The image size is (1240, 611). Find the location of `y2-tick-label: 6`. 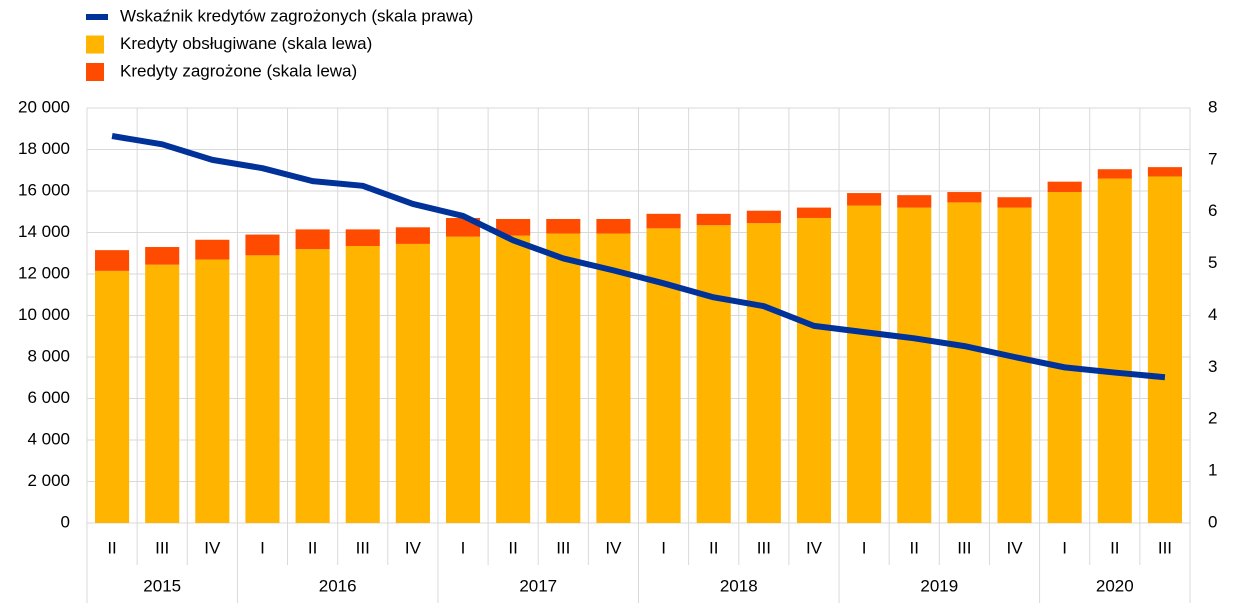

y2-tick-label: 6 is located at coordinates (1212, 210).